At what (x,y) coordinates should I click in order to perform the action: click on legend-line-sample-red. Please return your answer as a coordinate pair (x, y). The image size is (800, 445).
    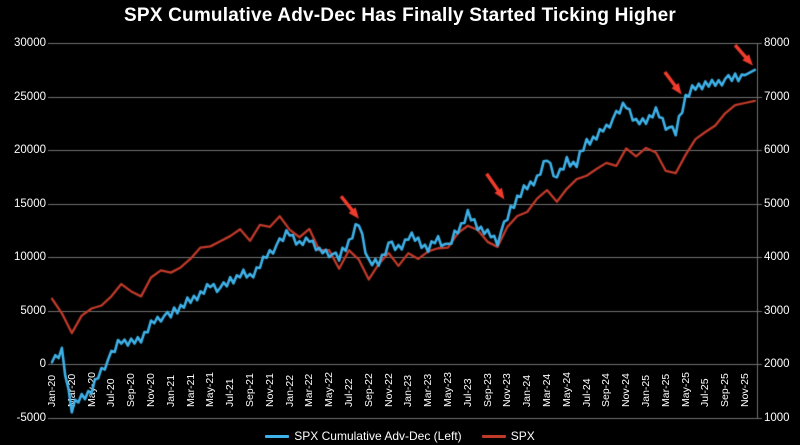
    Looking at the image, I should click on (493, 436).